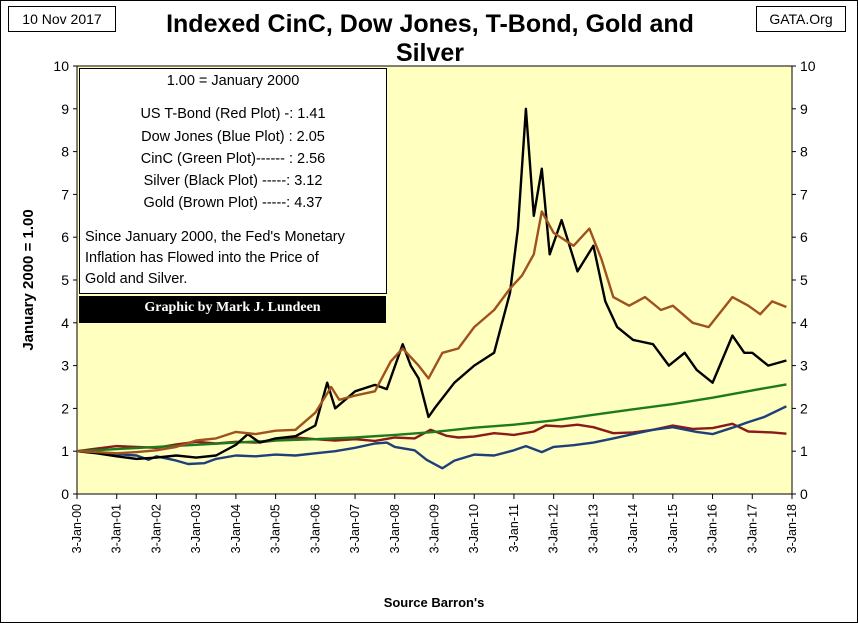 The image size is (858, 623). I want to click on x-tick-label: 3-Jan-06, so click(315, 528).